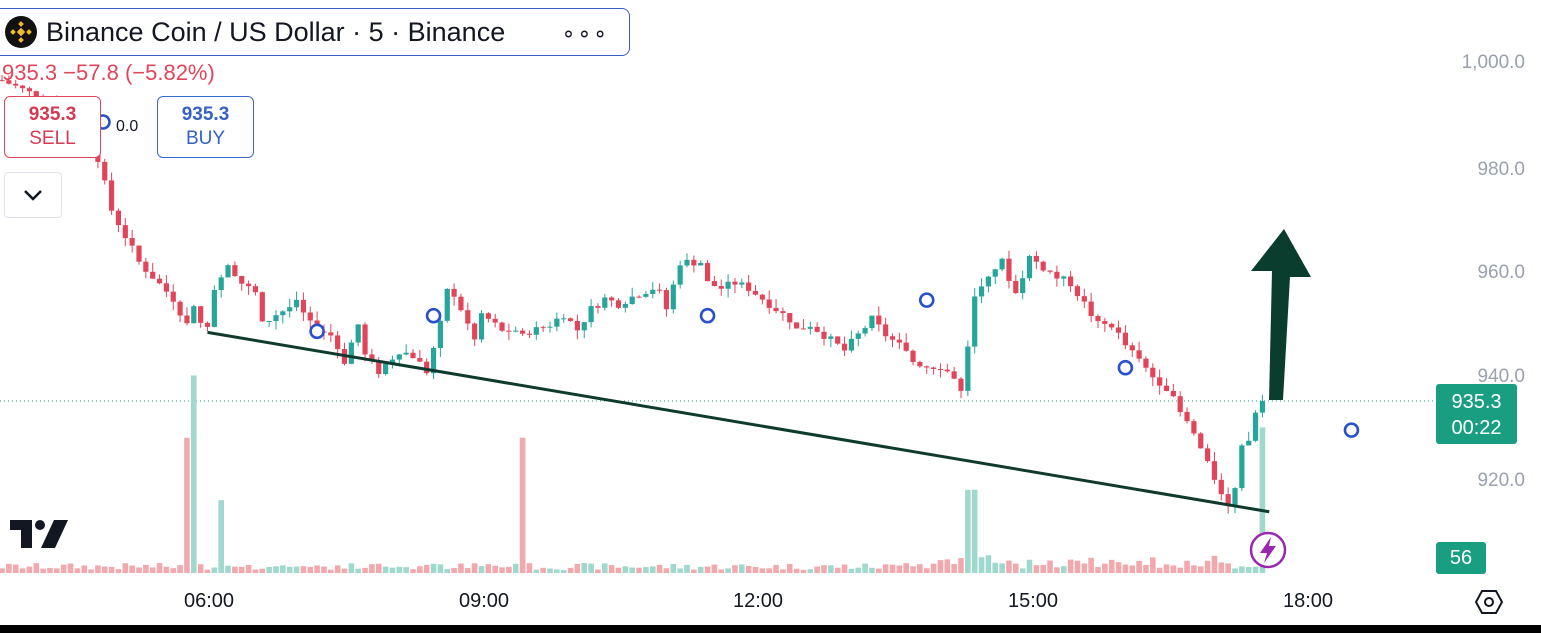 Image resolution: width=1541 pixels, height=633 pixels. Describe the element at coordinates (52, 127) in the screenshot. I see `sell-button: 935.3 SELL` at that location.